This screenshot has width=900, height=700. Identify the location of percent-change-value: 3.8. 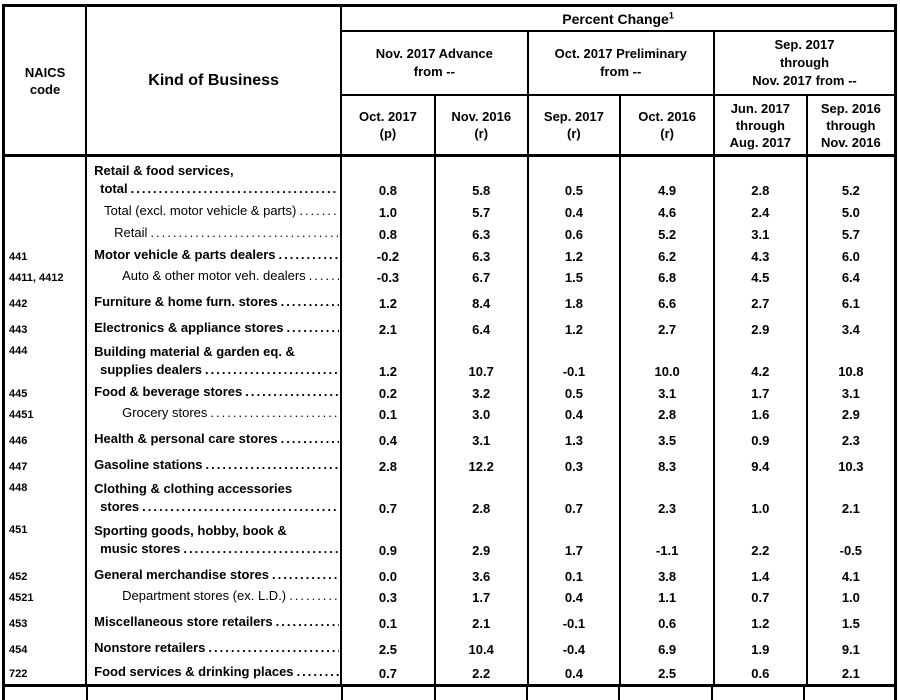
(667, 573).